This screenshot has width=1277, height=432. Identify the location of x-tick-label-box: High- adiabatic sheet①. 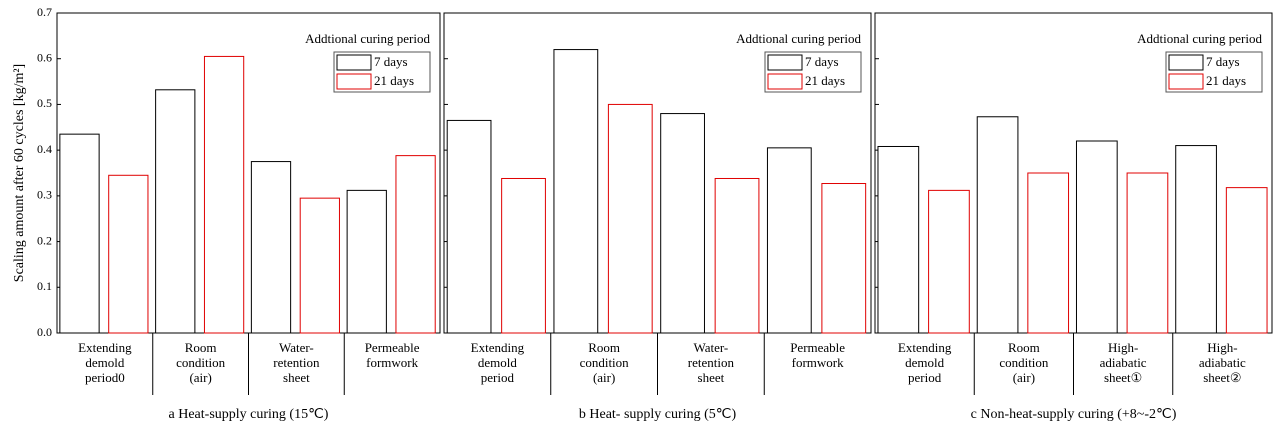
(1123, 362).